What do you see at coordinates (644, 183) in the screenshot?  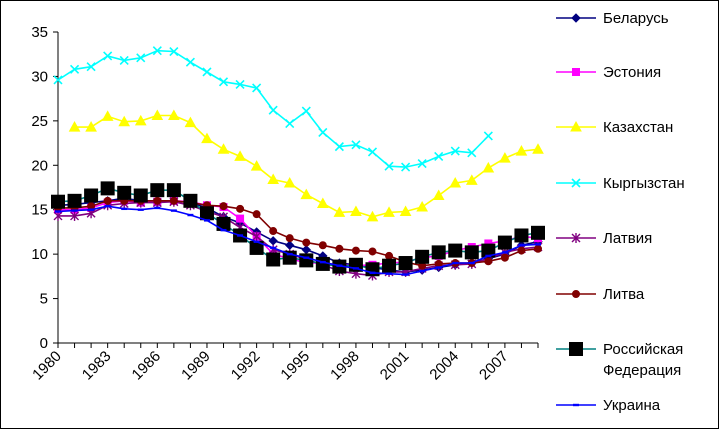 I see `legend-label: Кыргызстан` at bounding box center [644, 183].